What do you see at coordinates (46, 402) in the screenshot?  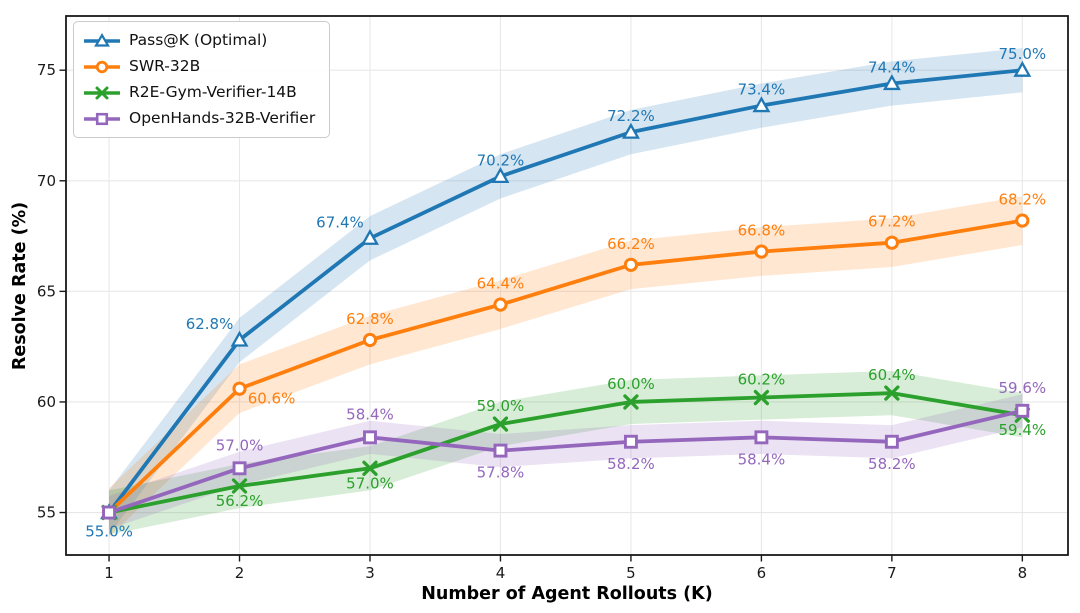 I see `y-tick-label: 60` at bounding box center [46, 402].